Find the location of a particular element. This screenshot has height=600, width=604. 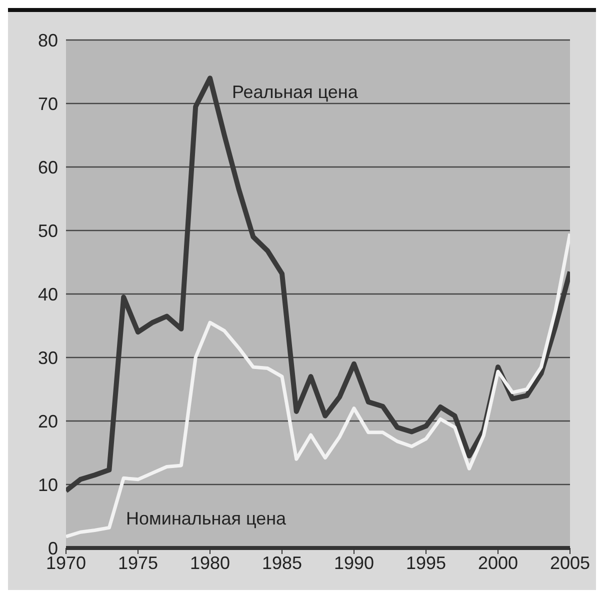

series-label: Номинальная цена is located at coordinates (207, 518).